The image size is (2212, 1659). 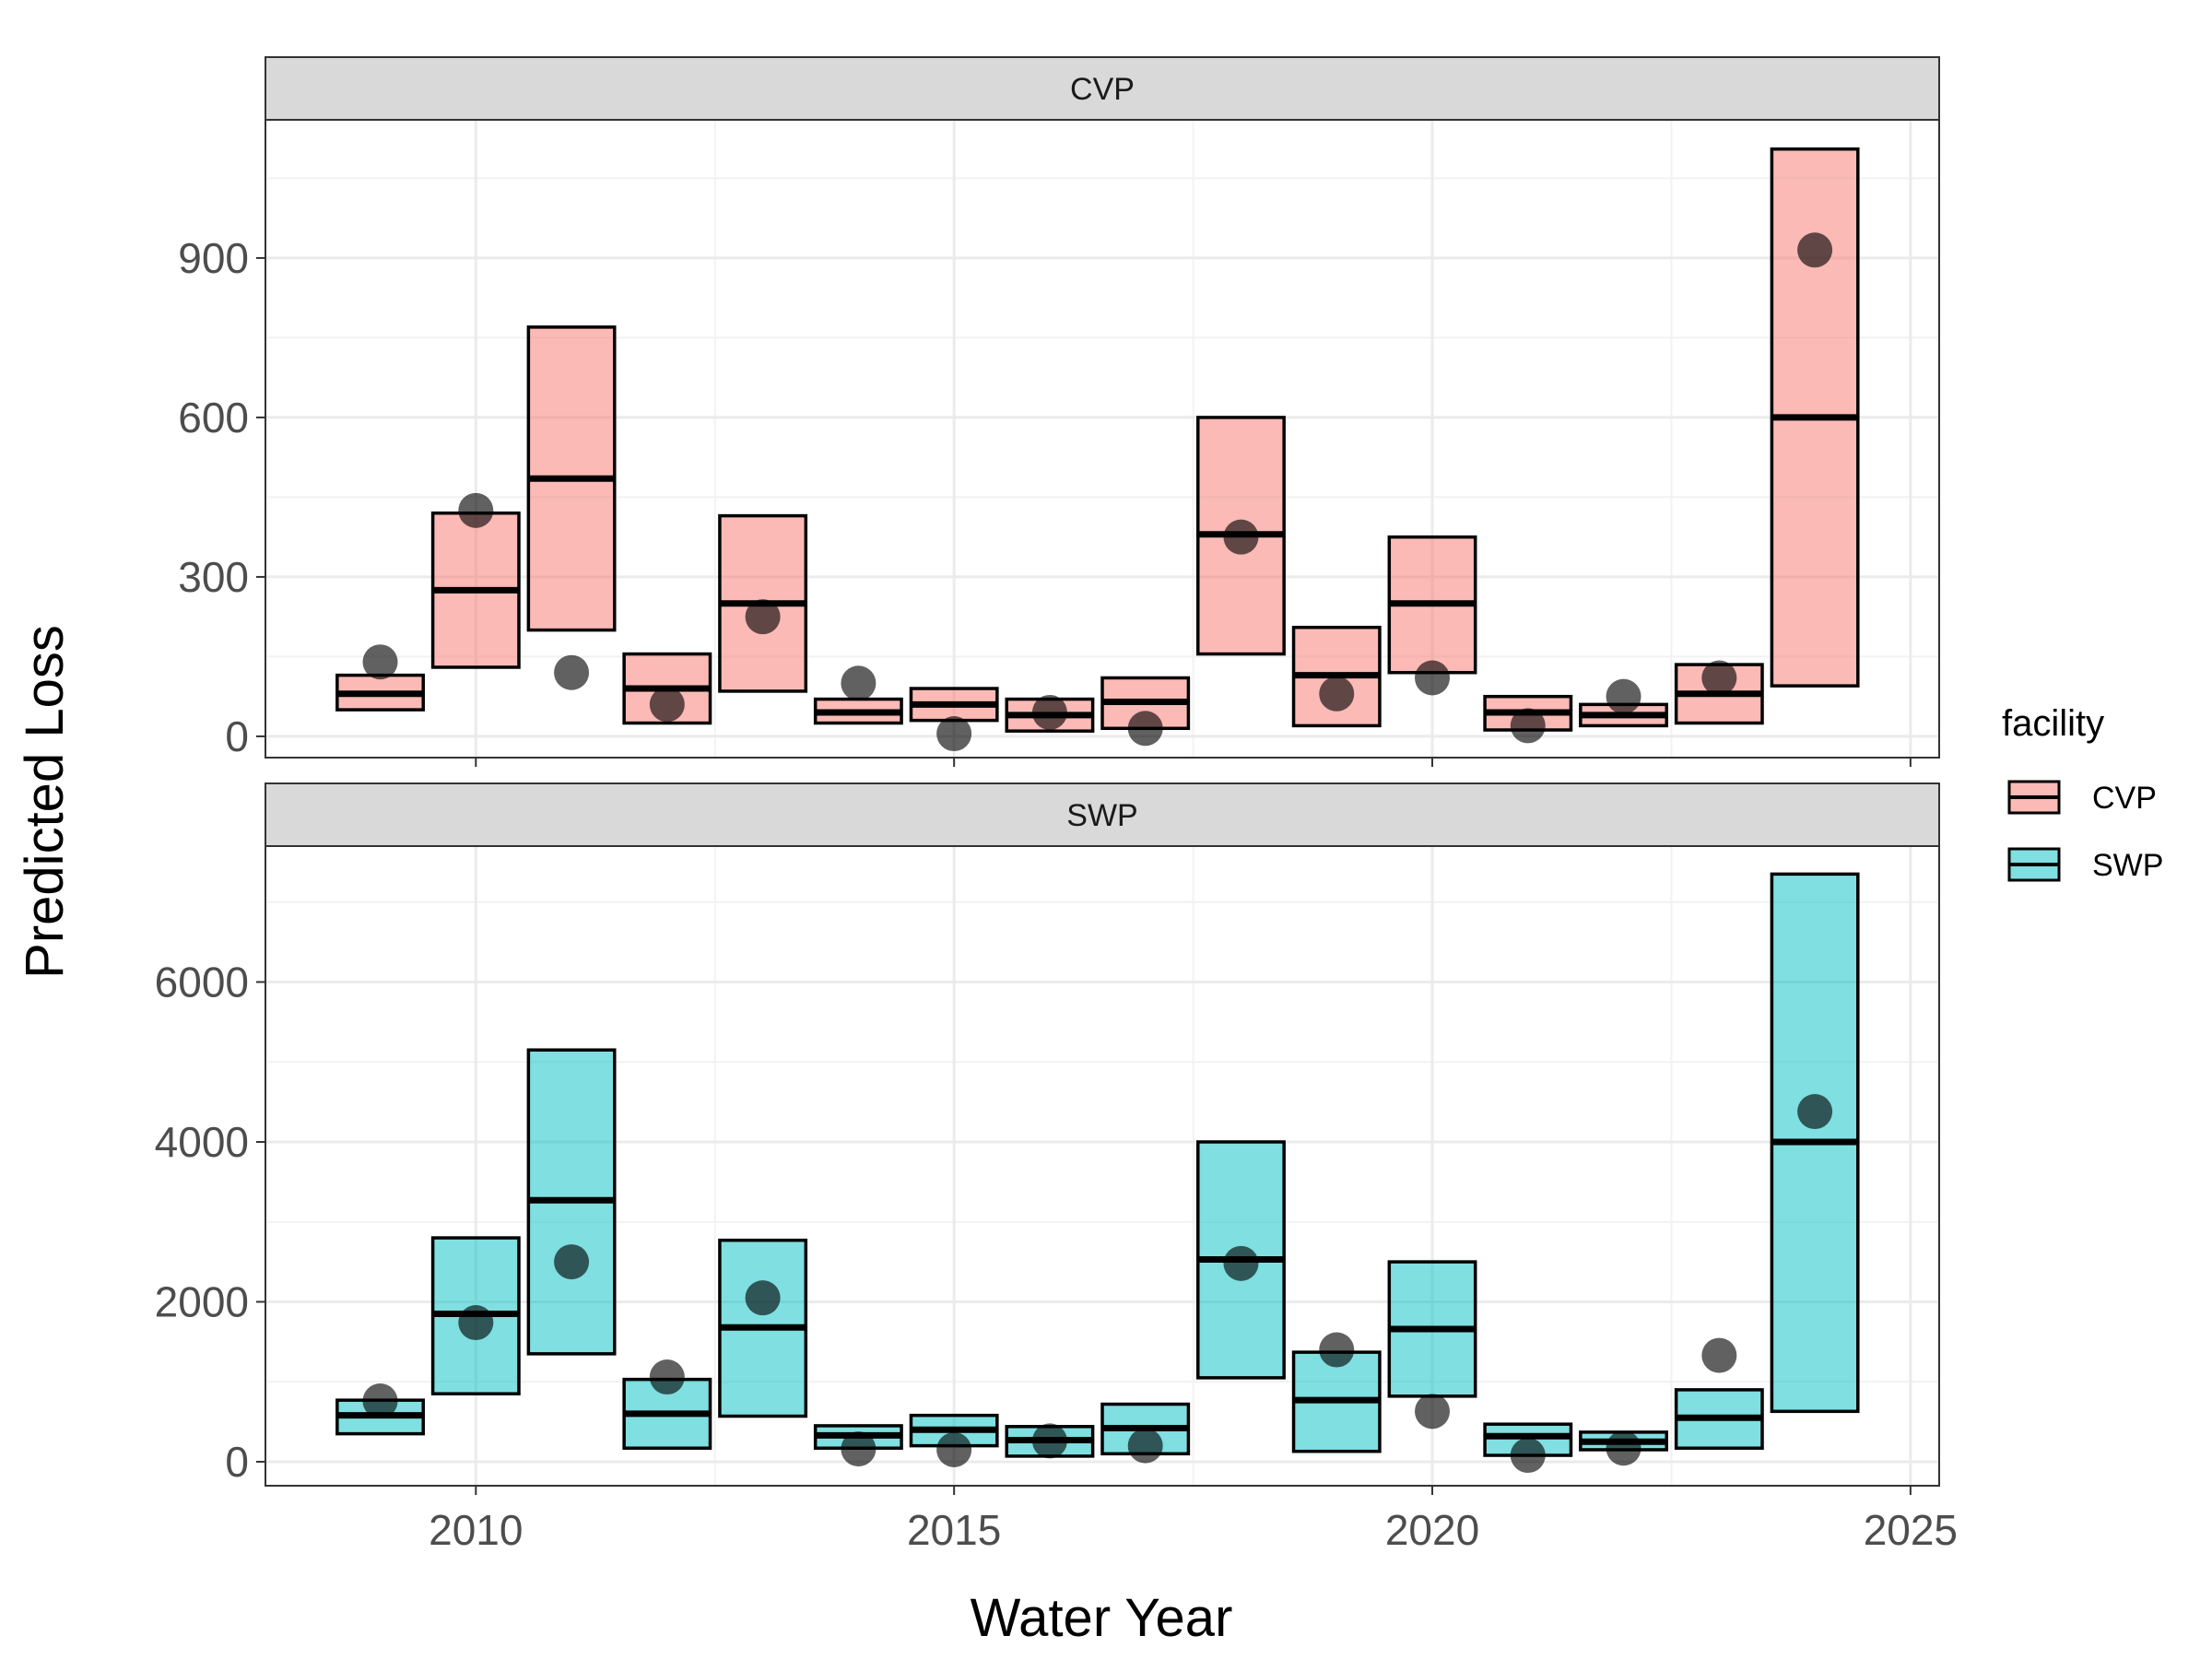 I want to click on x-tick-label: 2025, so click(x=1911, y=1530).